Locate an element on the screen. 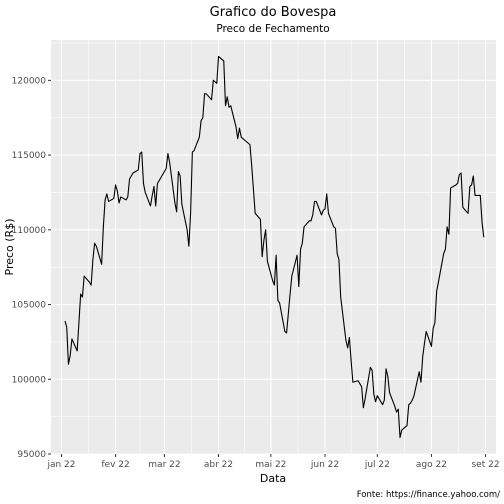 The width and height of the screenshot is (504, 504). y-tick-label: 120000 is located at coordinates (29, 81).